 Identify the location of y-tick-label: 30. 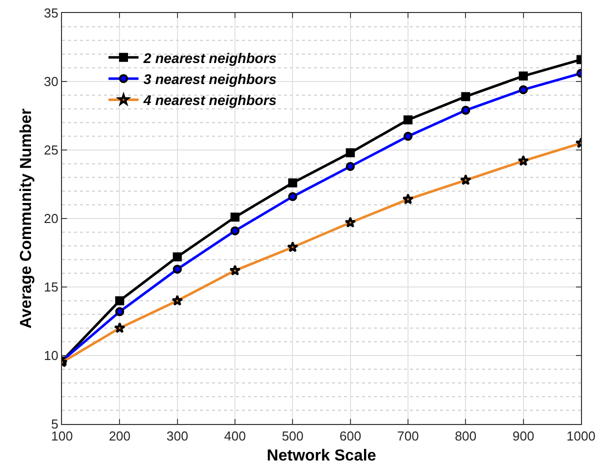
(51, 82).